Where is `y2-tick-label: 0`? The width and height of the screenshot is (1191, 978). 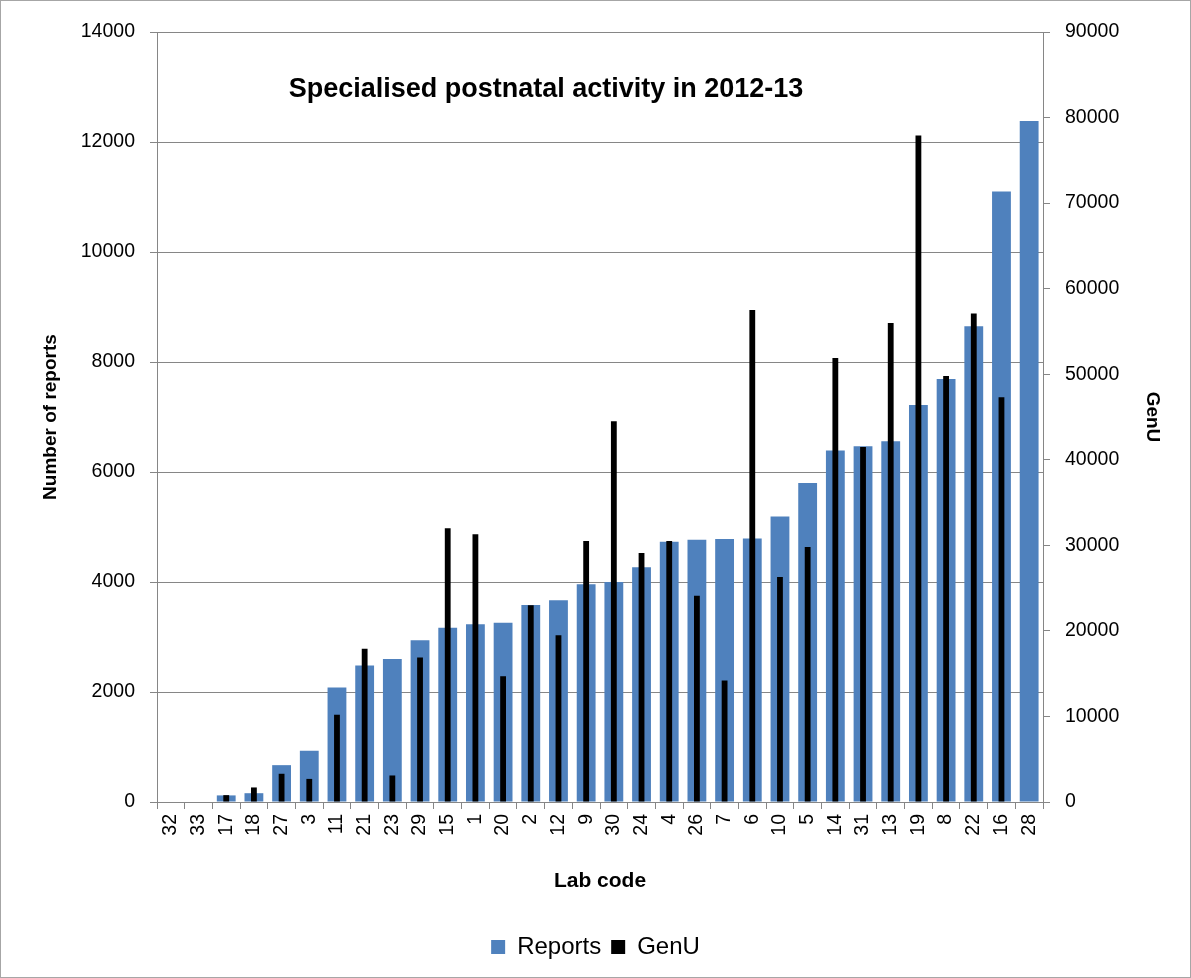
y2-tick-label: 0 is located at coordinates (1070, 800).